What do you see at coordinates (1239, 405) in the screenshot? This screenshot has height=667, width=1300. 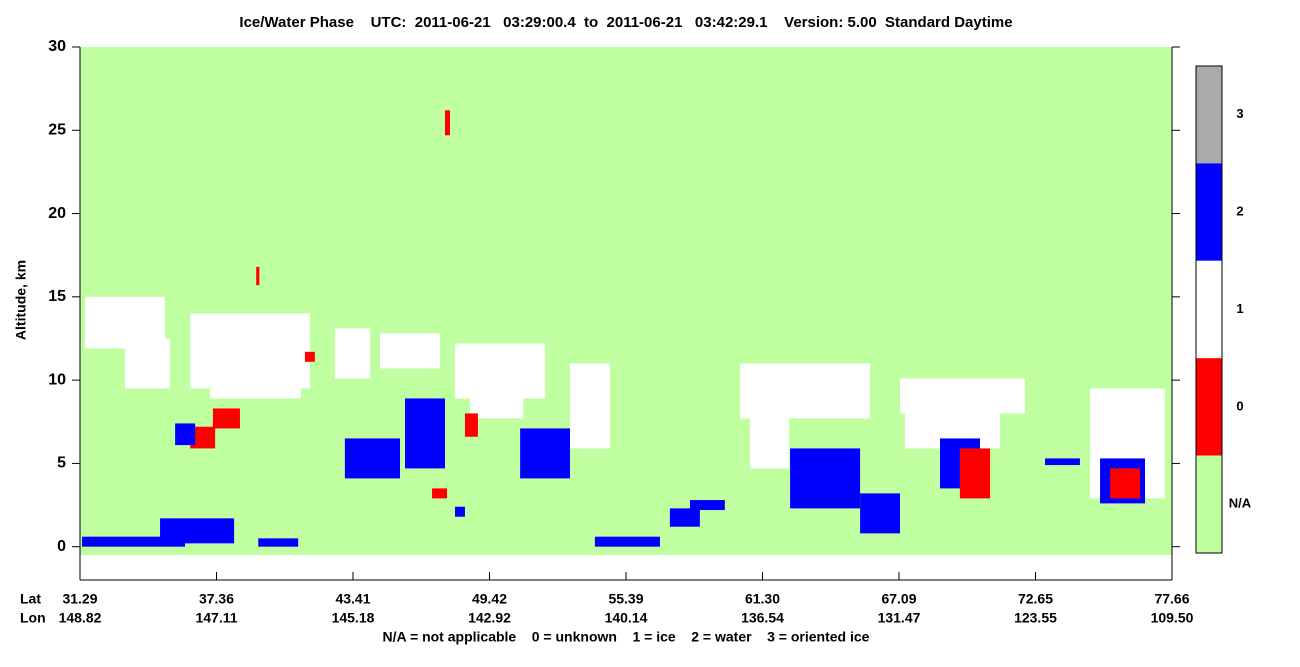 I see `colorbar-label: 0` at bounding box center [1239, 405].